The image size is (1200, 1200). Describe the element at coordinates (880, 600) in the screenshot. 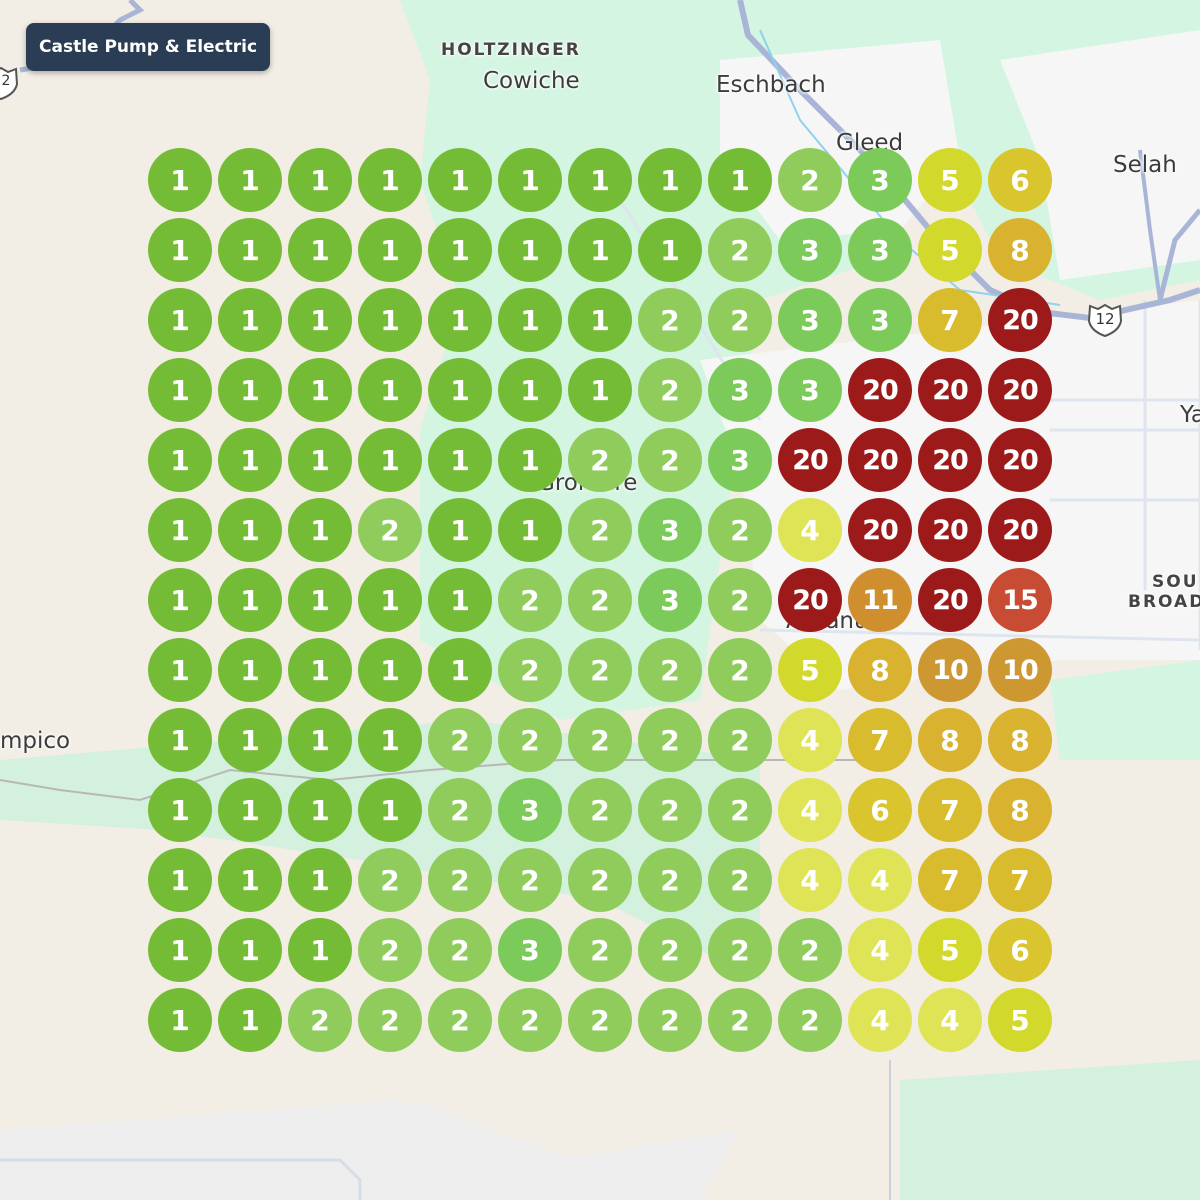

I see `rank-marker: 11` at that location.